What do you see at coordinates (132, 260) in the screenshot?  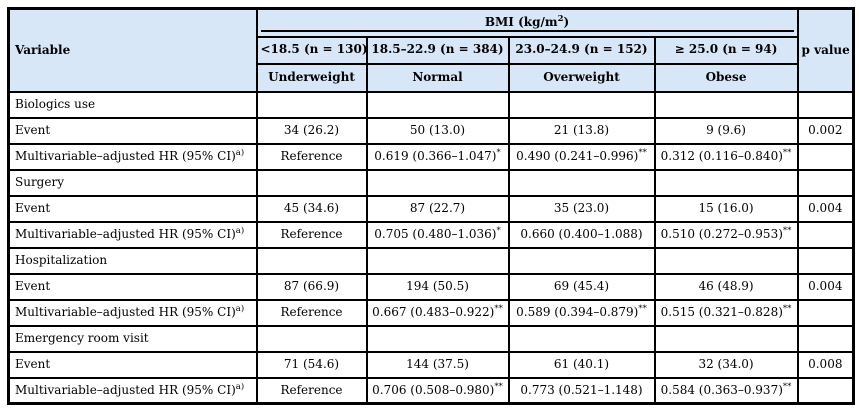 I see `section-label-cell: Hospitalization` at bounding box center [132, 260].